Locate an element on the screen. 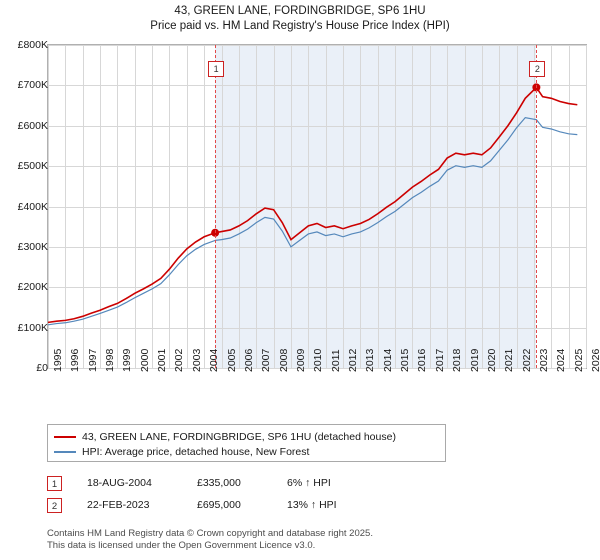  x-axis-tick: 2004 is located at coordinates (214, 360).